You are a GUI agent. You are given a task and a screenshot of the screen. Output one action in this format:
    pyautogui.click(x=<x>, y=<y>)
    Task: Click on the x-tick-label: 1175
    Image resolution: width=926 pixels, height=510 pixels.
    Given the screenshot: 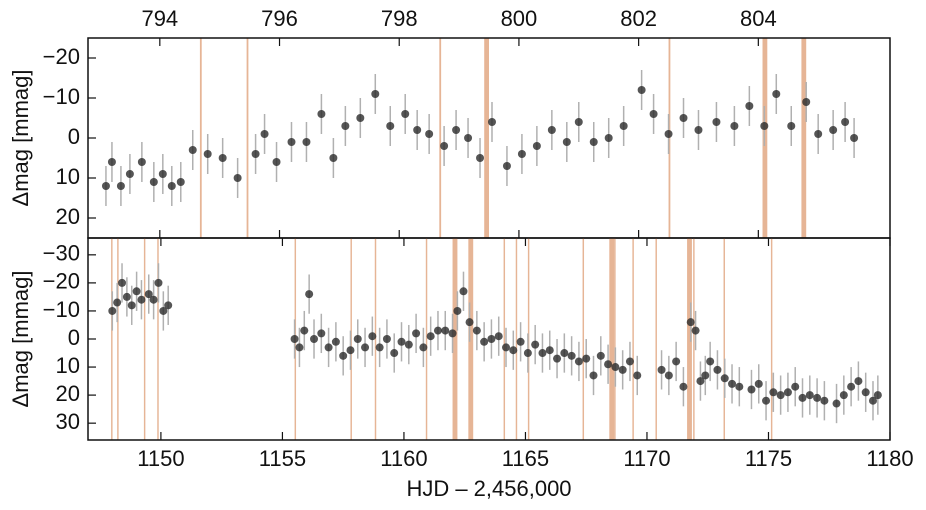 What is the action you would take?
    pyautogui.click(x=768, y=458)
    